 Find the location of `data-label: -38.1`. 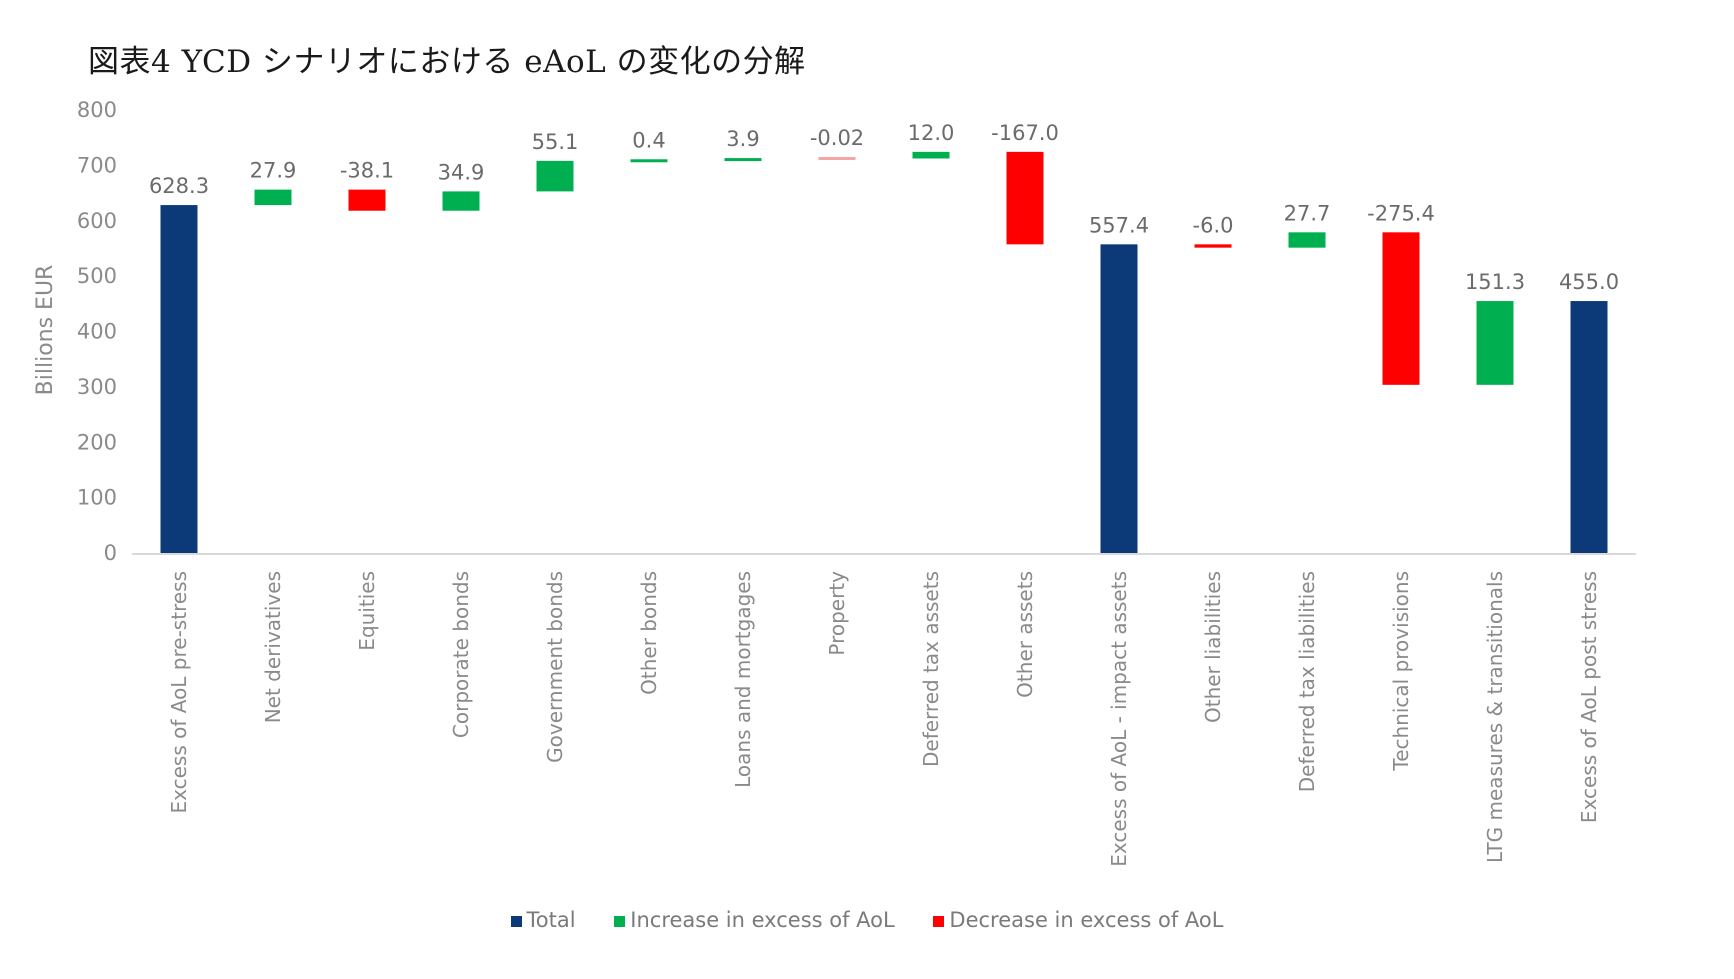

data-label: -38.1 is located at coordinates (367, 171).